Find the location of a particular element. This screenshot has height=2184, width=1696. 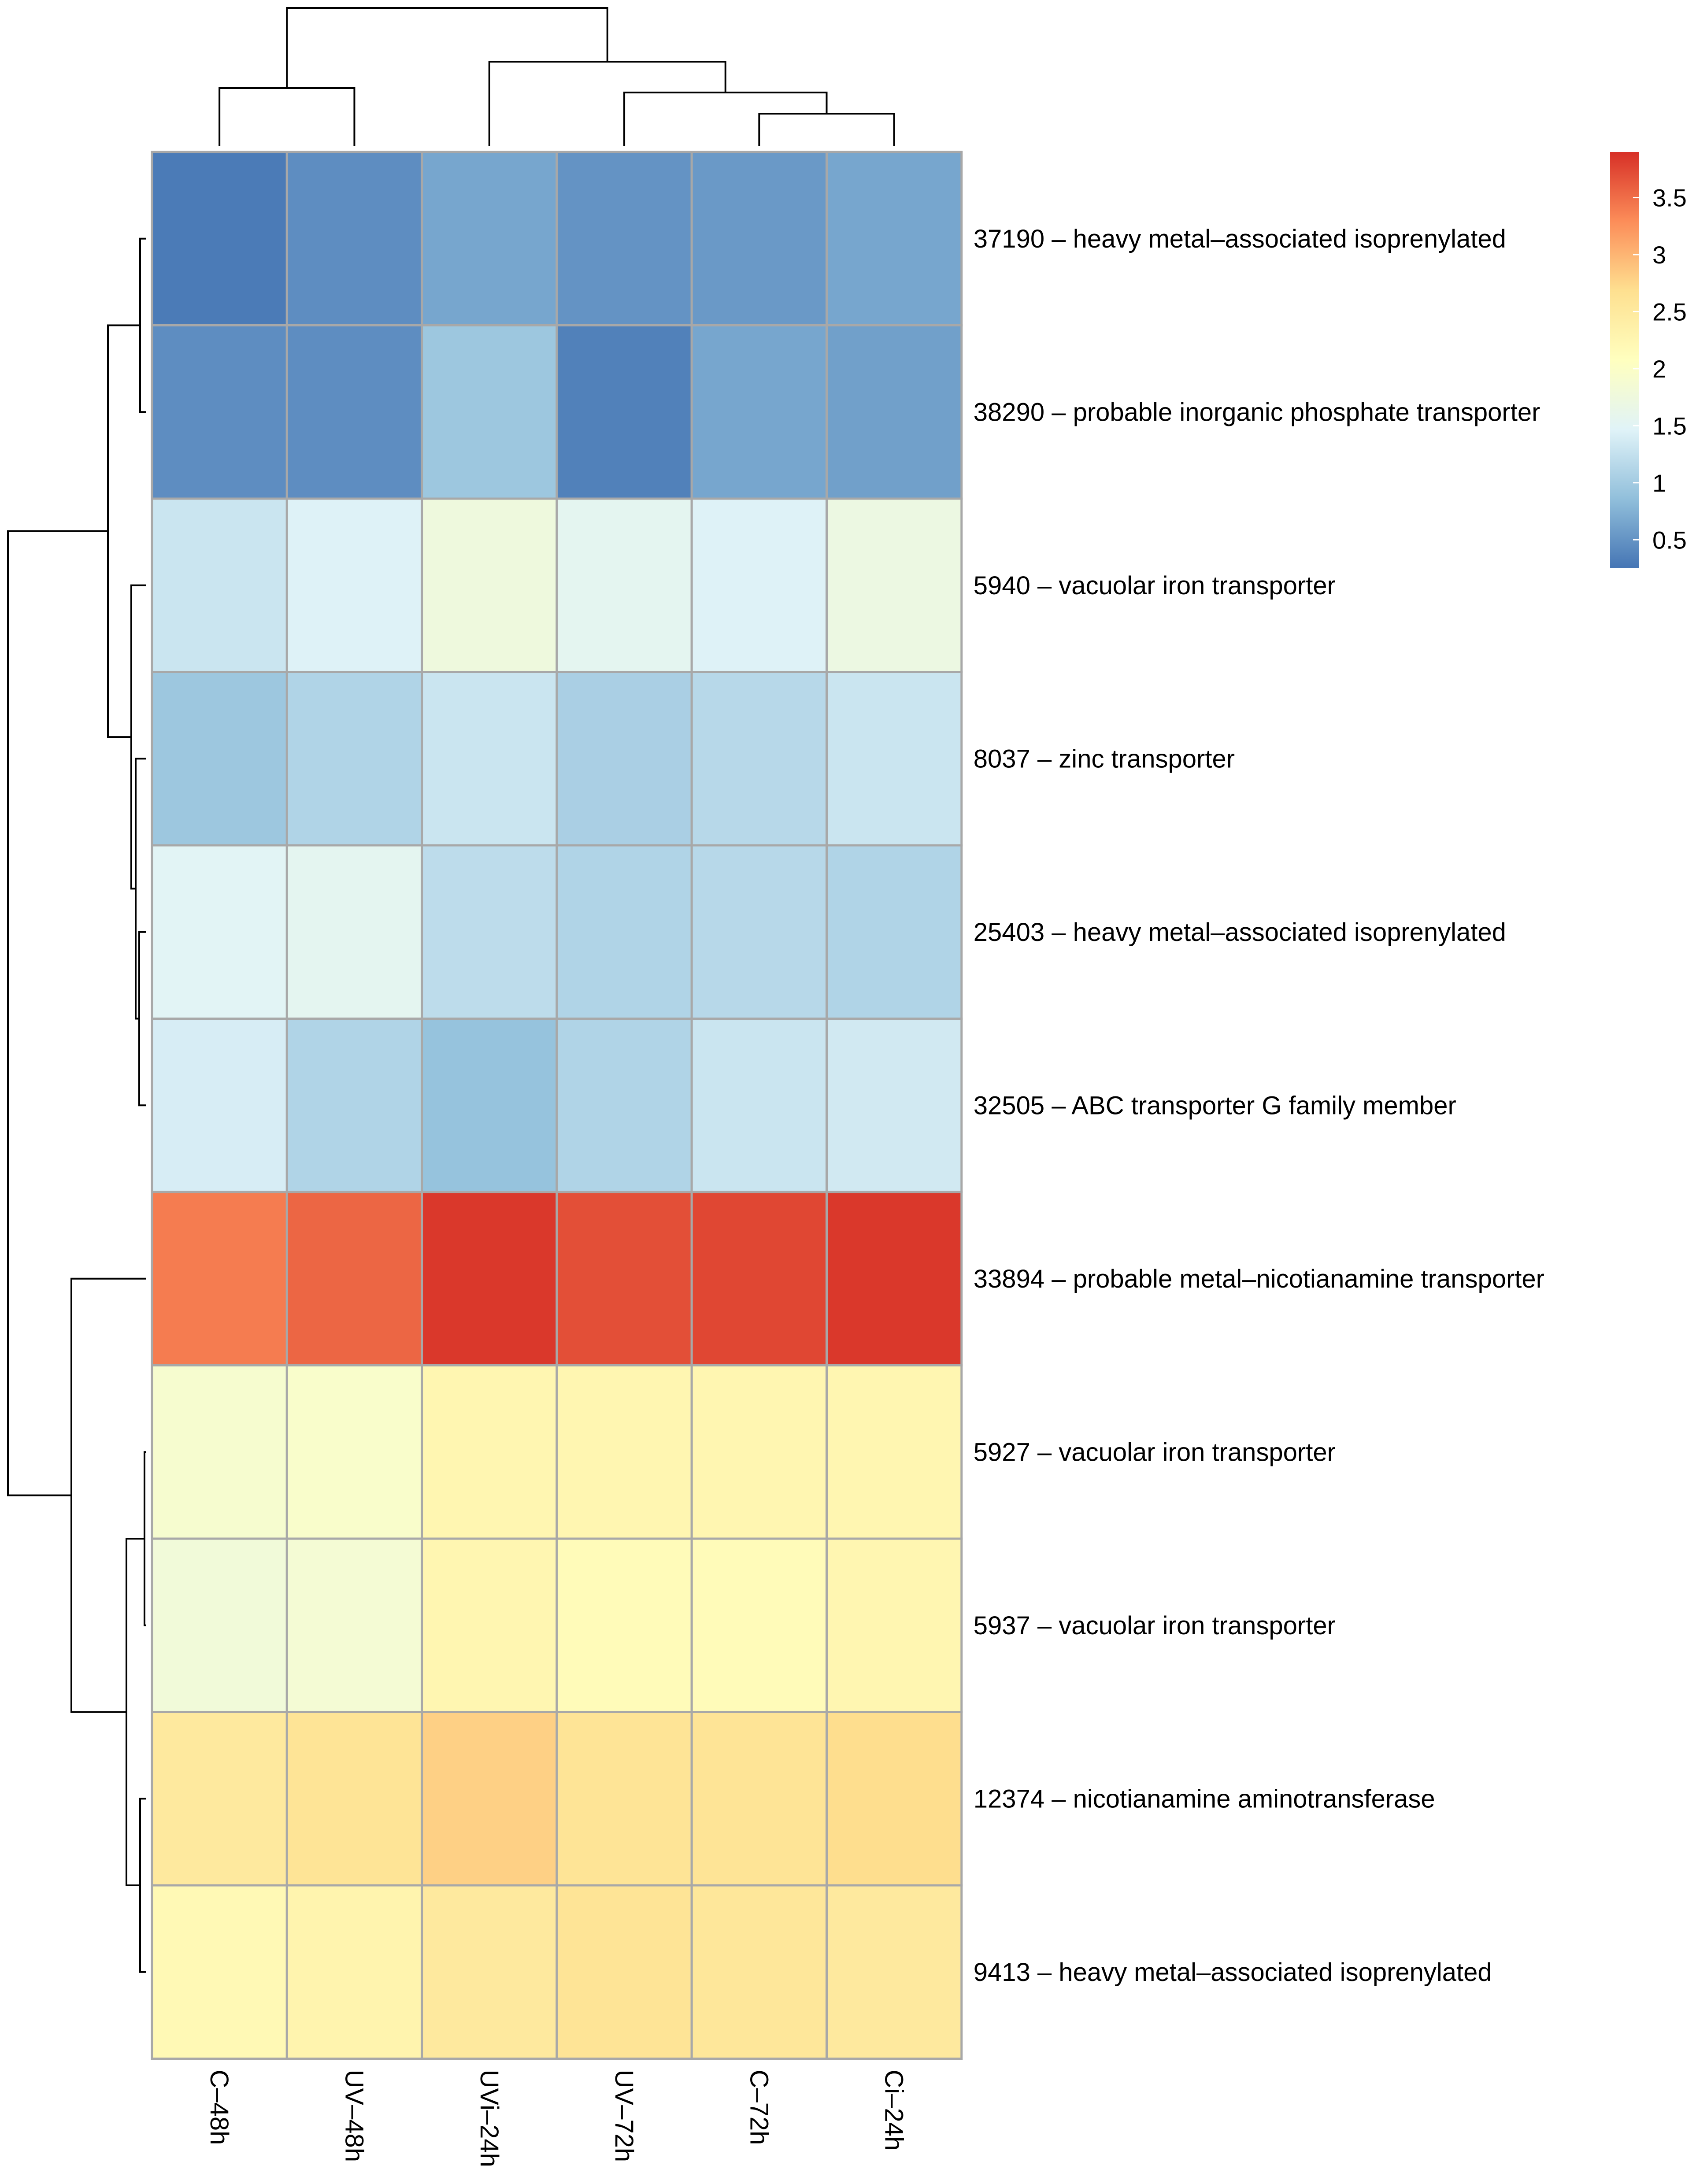

row-label: 12374 – nicotianamine aminotransferase is located at coordinates (1205, 1798).